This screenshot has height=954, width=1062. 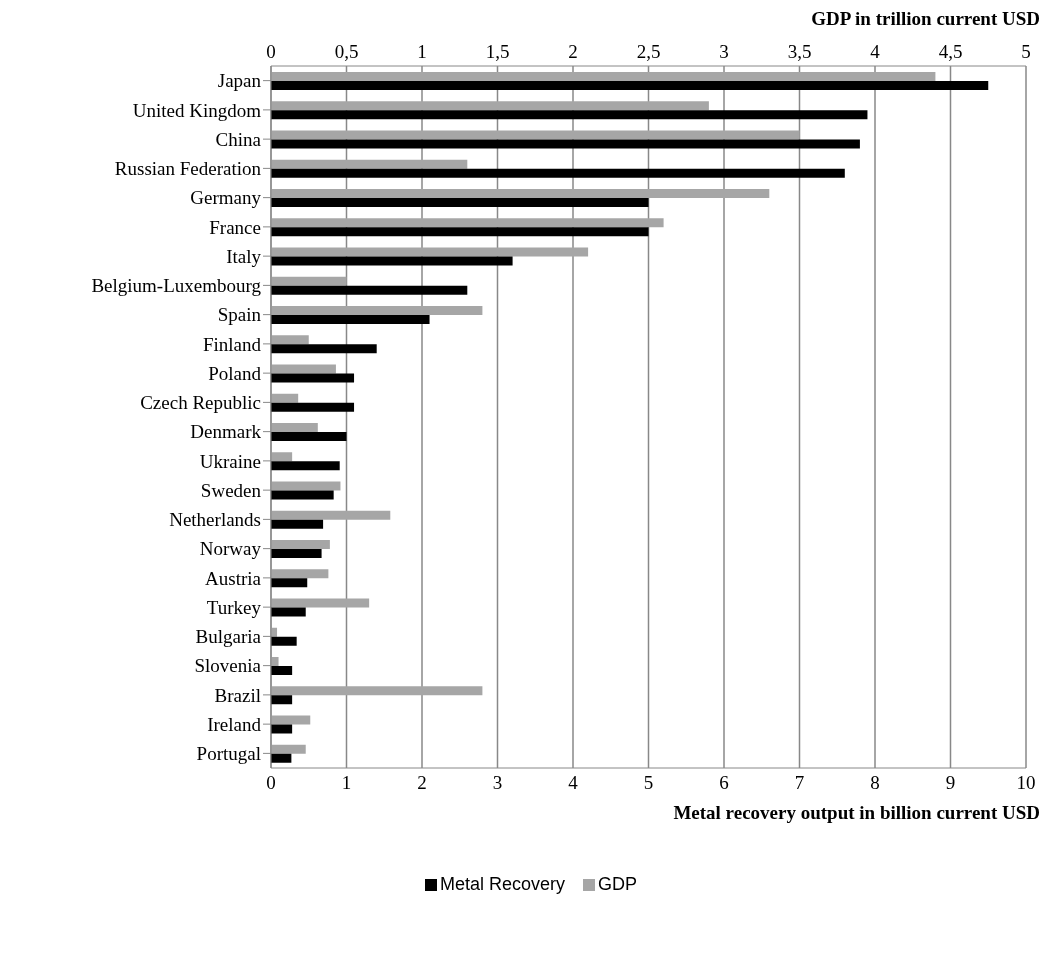 What do you see at coordinates (226, 432) in the screenshot?
I see `y-tick-label: Denmark` at bounding box center [226, 432].